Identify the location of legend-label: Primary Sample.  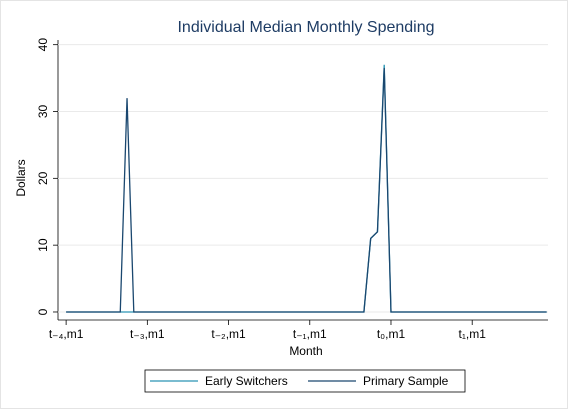
(406, 381).